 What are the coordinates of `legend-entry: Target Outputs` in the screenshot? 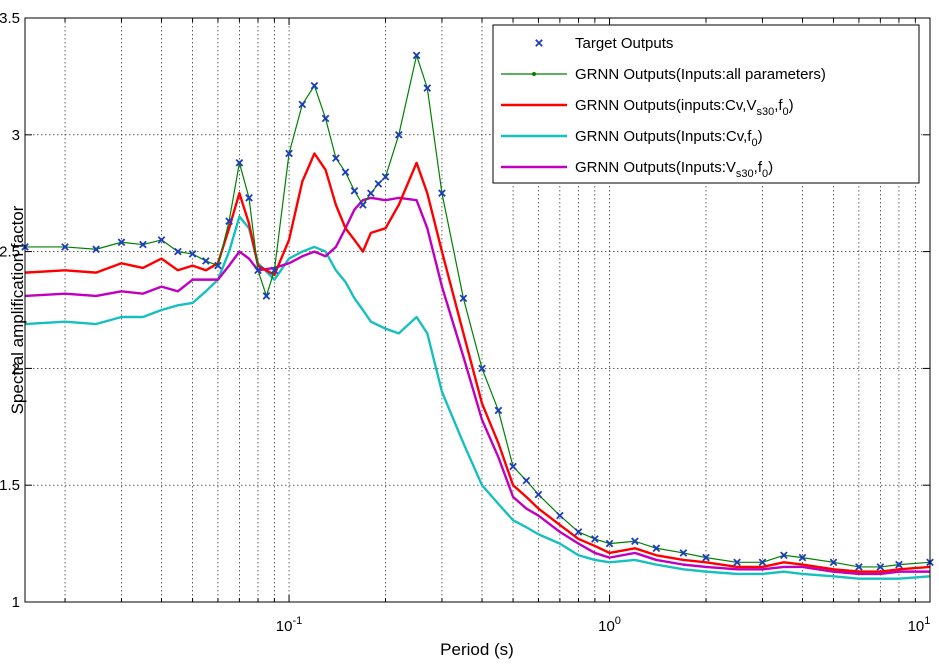 It's located at (604, 43).